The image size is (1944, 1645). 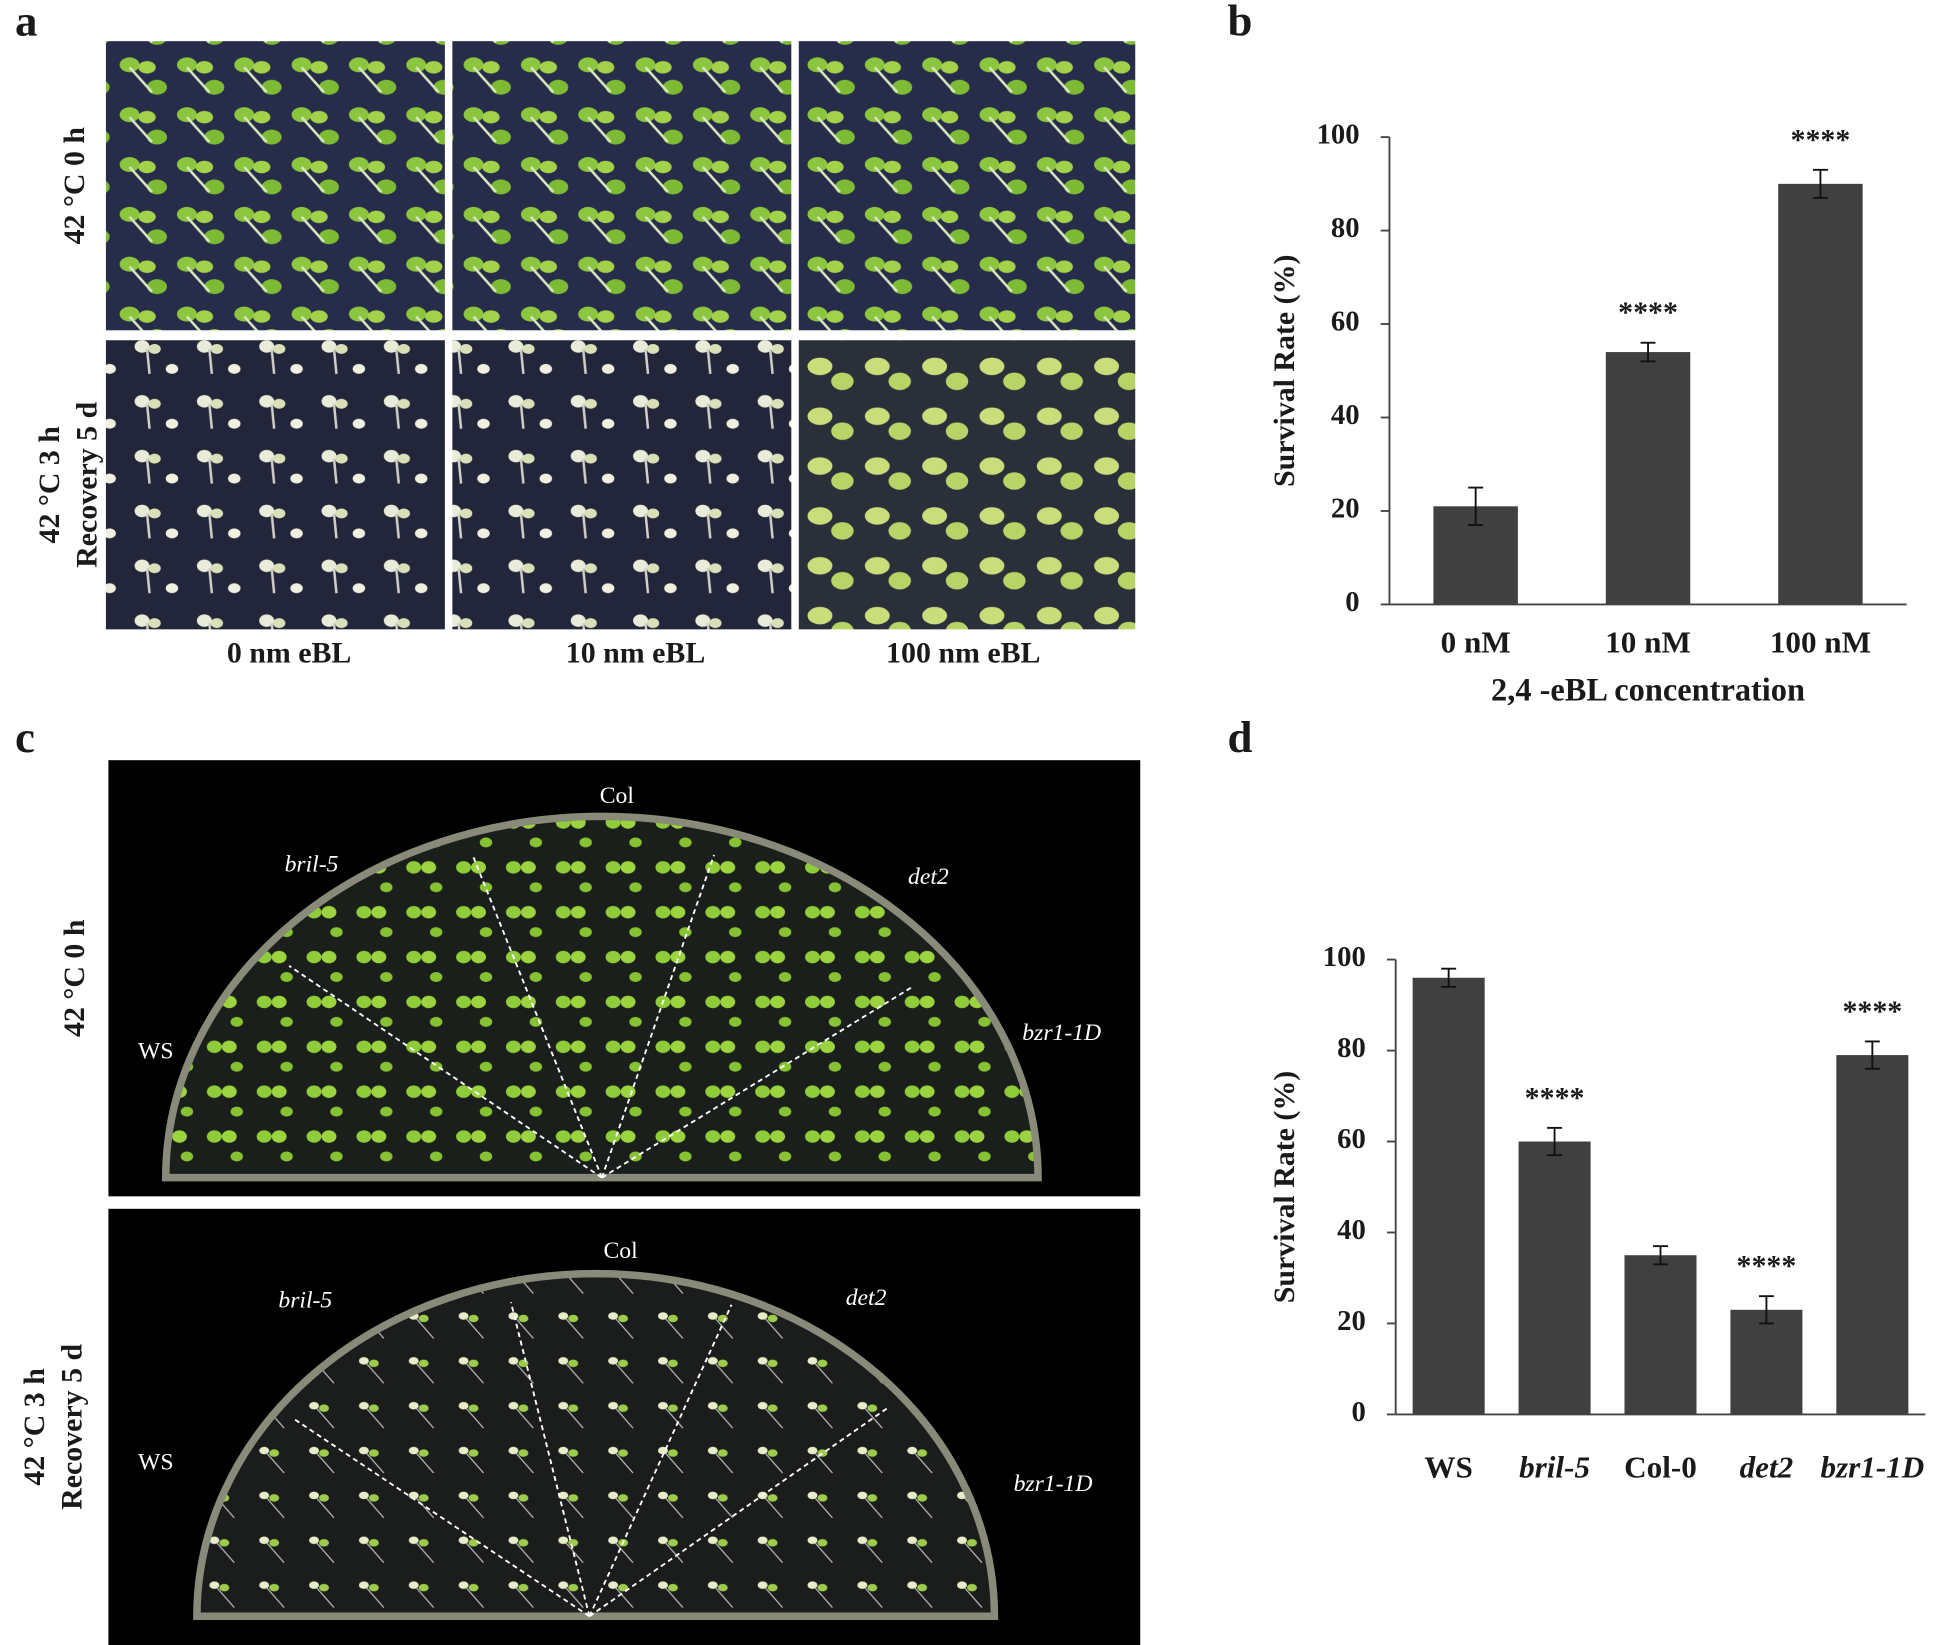 I want to click on x-axis-title: 2,4 -eBL concentration, so click(x=1648, y=690).